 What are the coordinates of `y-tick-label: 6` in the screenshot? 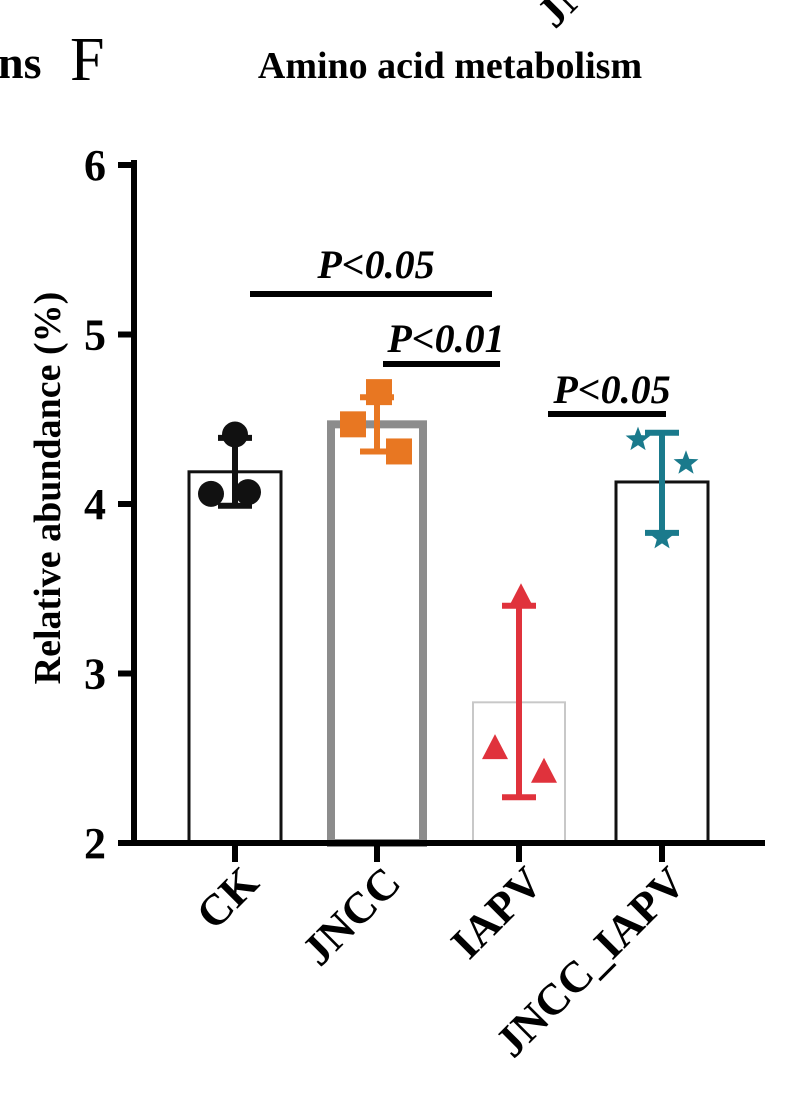 It's located at (95, 165).